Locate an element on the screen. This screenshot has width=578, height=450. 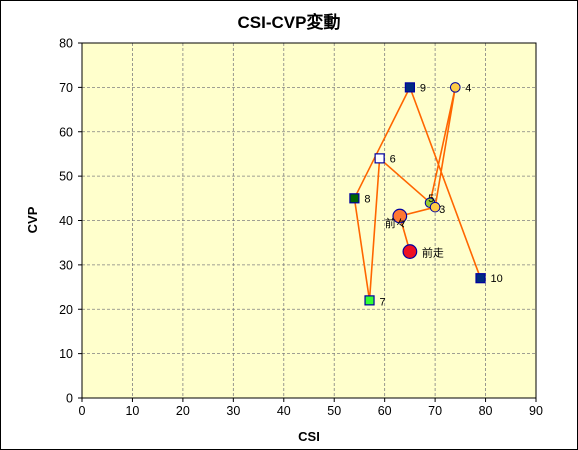
x-axis-ticks: 0 10 20 30 40 50 60 70 80 90 is located at coordinates (311, 408).